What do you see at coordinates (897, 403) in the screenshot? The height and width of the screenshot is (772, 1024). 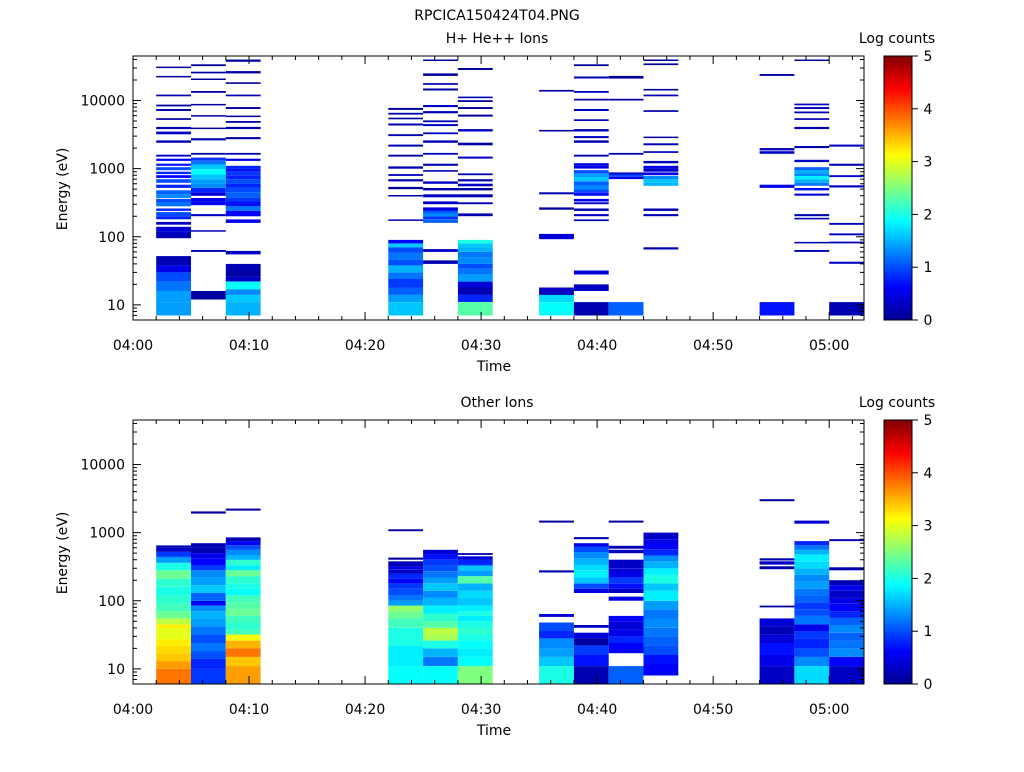 I see `colorbar-label: Log counts` at bounding box center [897, 403].